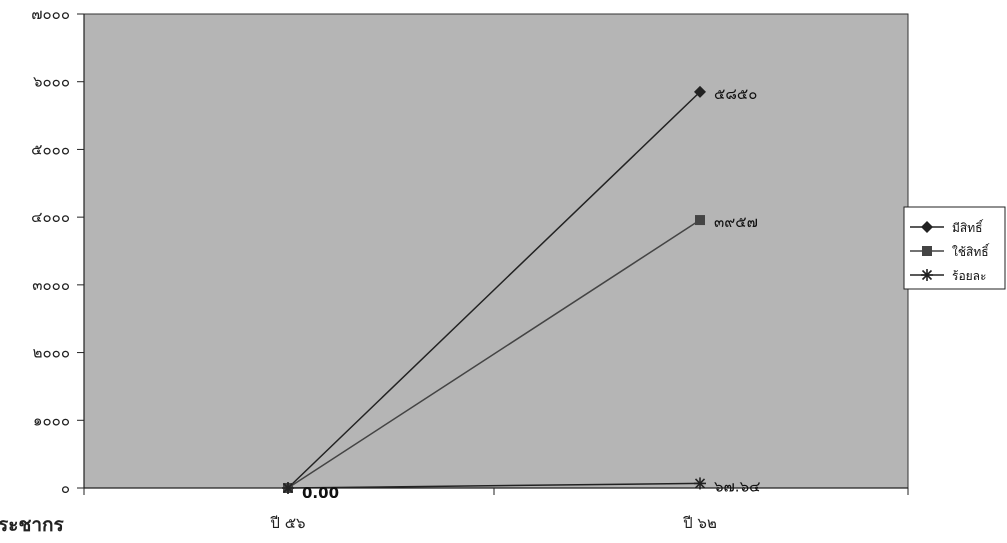 This screenshot has height=543, width=1007. What do you see at coordinates (699, 523) in the screenshot?
I see `x-tick-label: ปี ๖๒` at bounding box center [699, 523].